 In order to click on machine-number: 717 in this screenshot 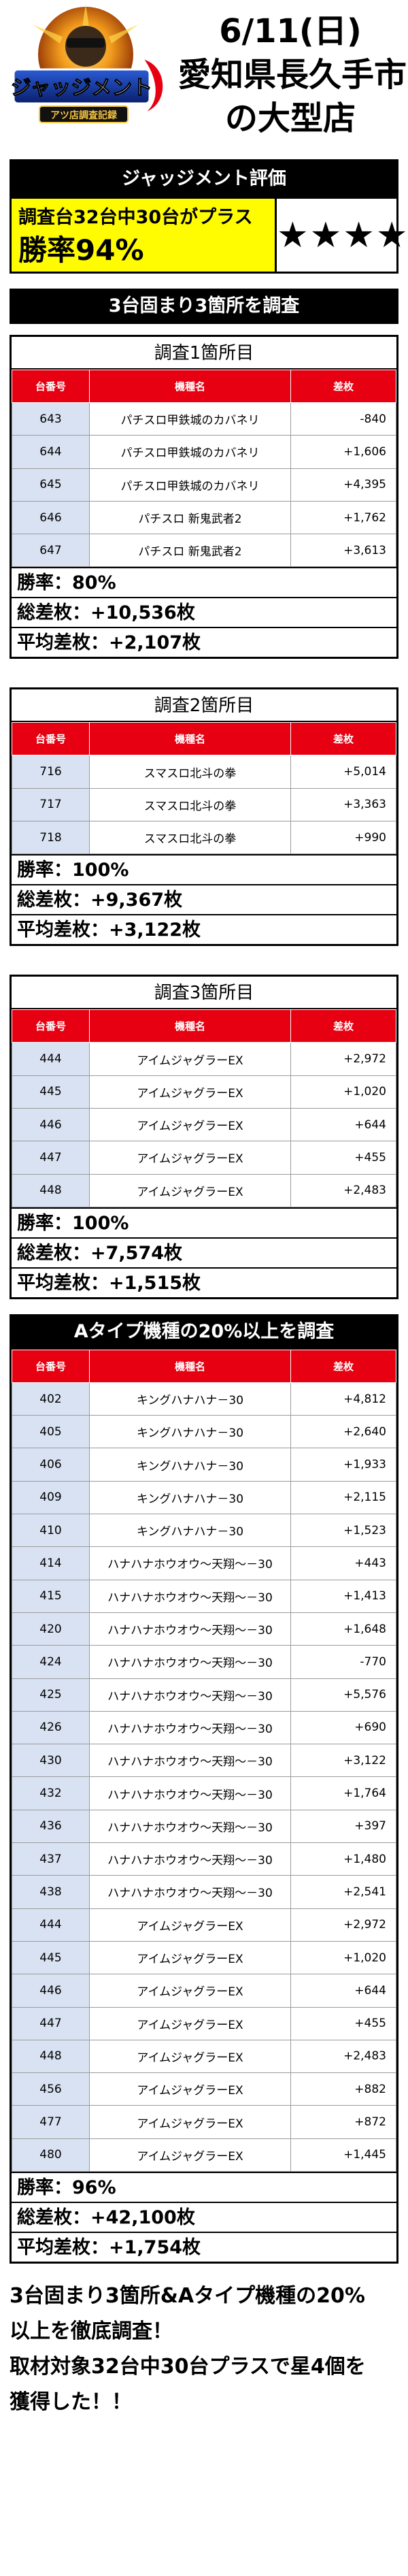, I will do `click(51, 804)`.